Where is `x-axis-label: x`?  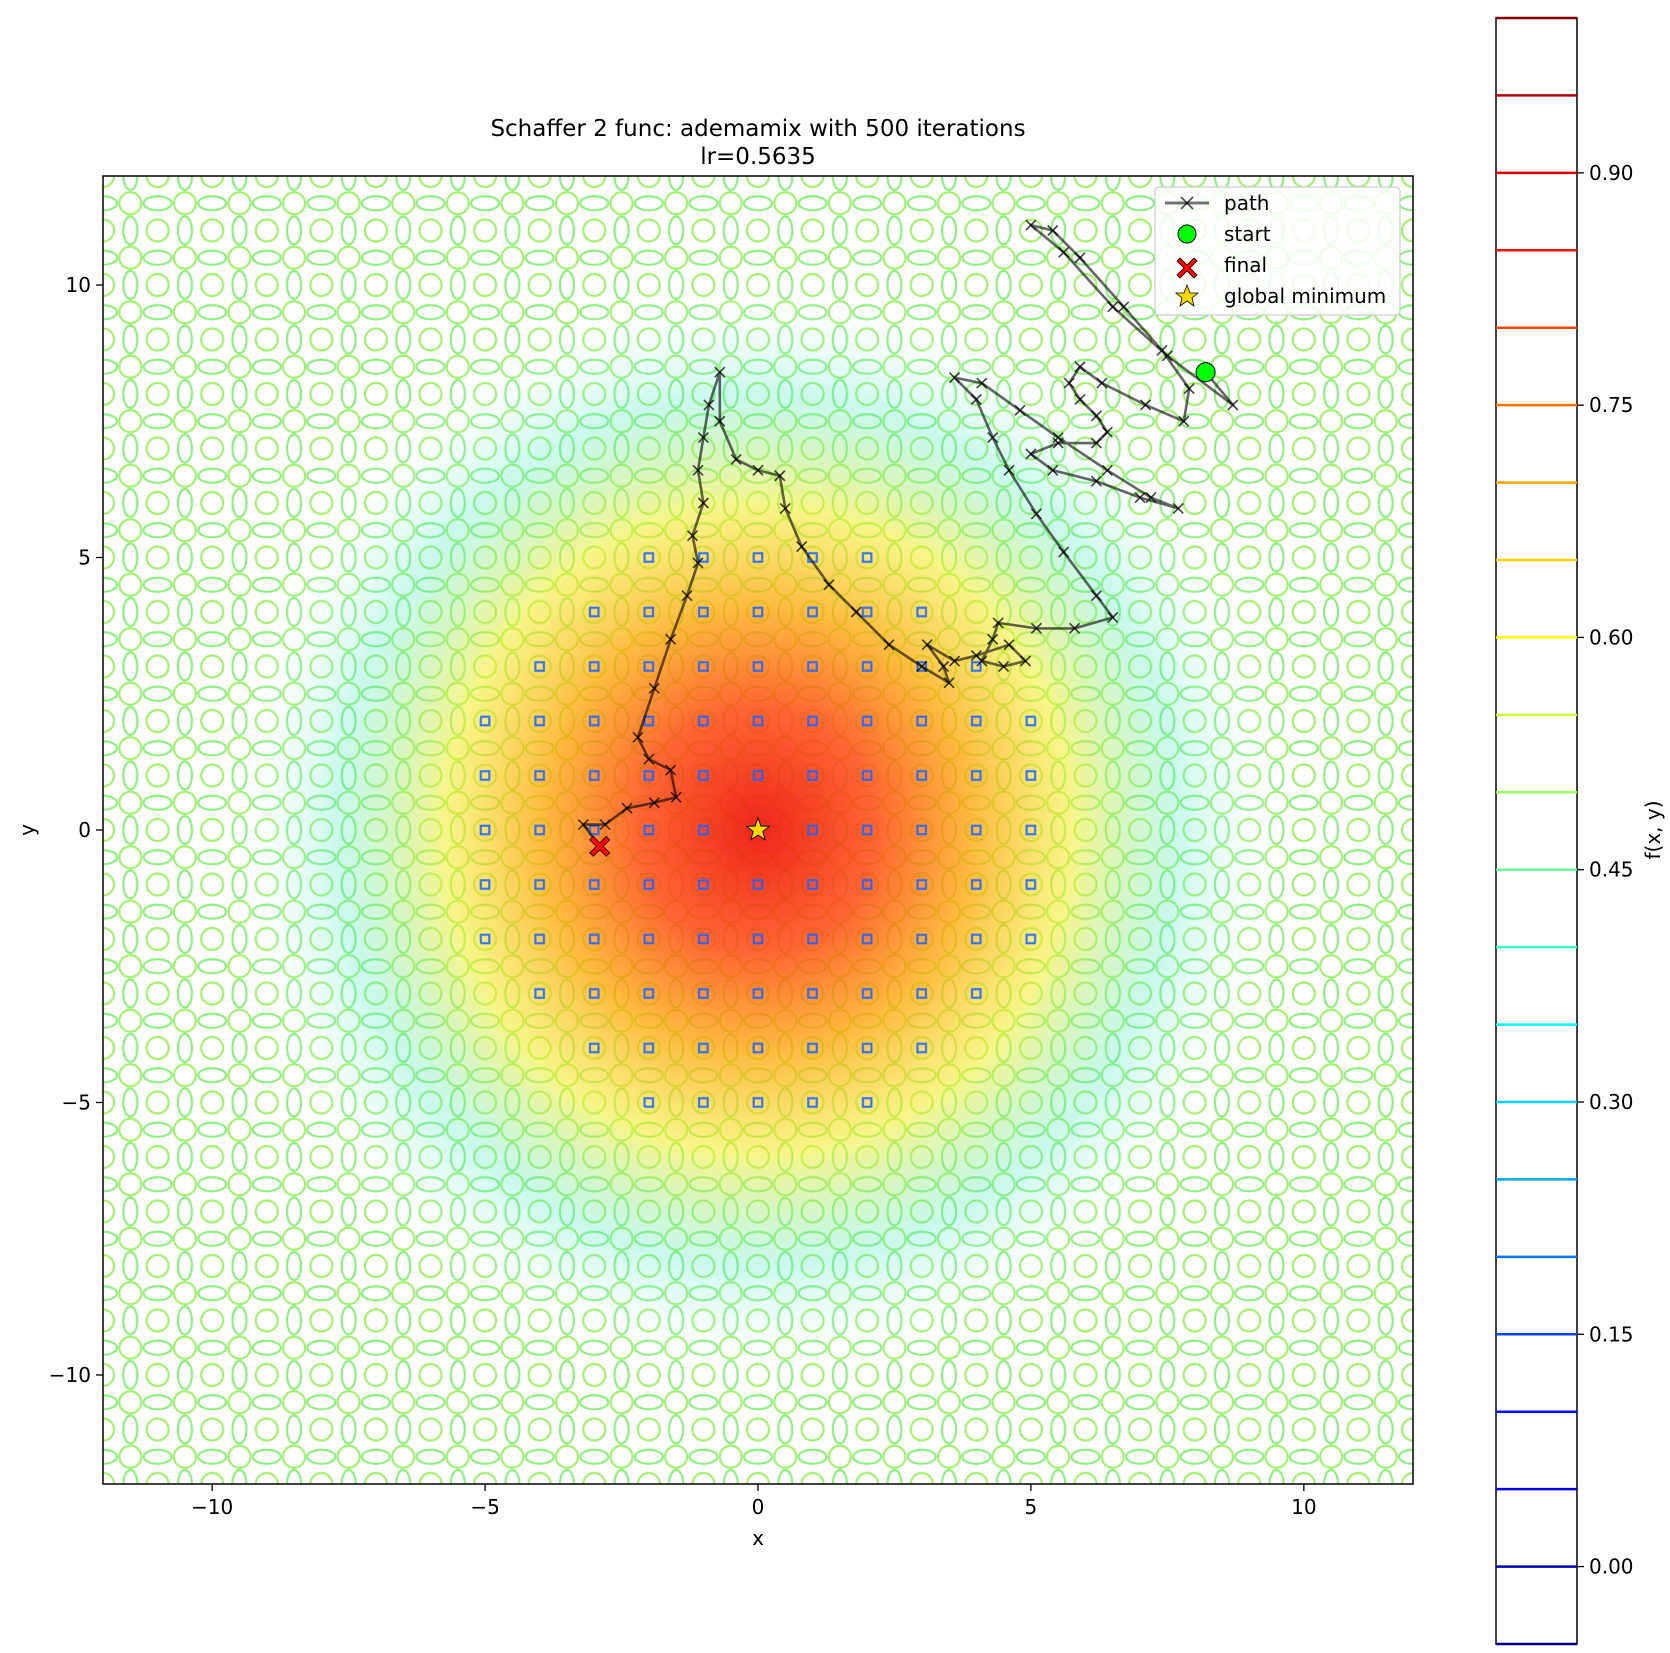
x-axis-label: x is located at coordinates (758, 1538).